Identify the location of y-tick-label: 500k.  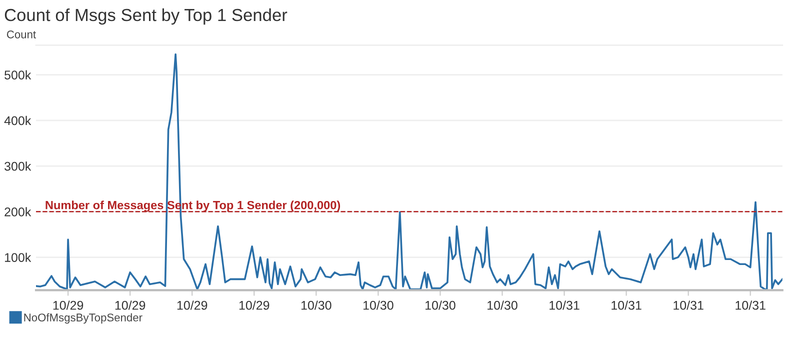
(18, 75).